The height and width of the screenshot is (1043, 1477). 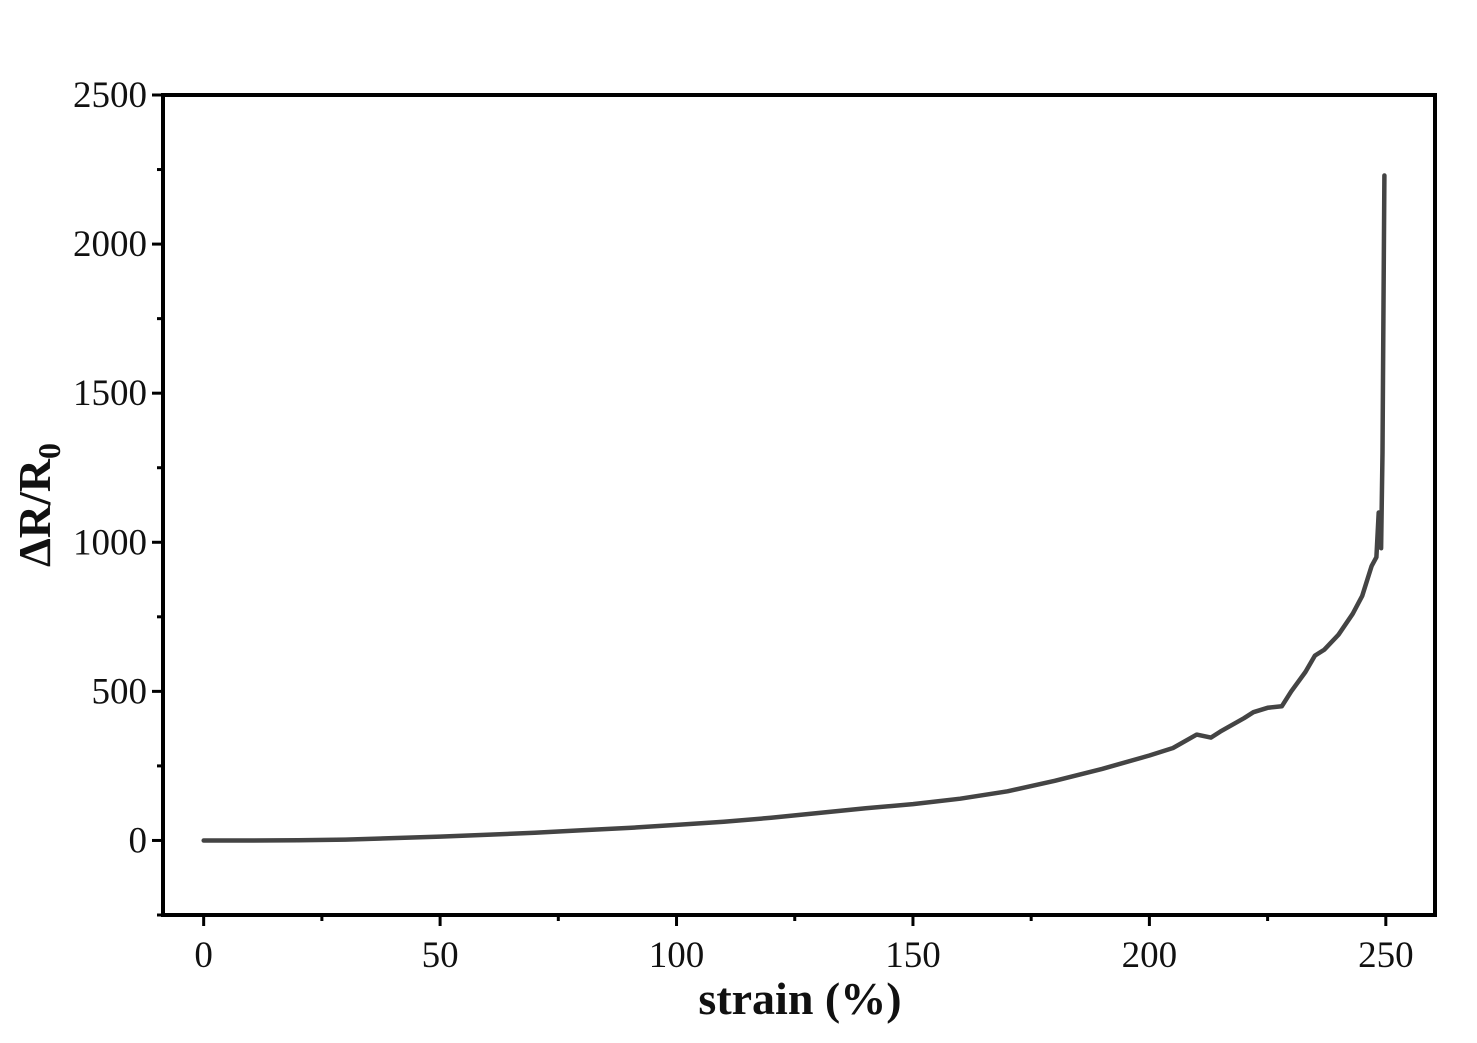 What do you see at coordinates (913, 955) in the screenshot?
I see `x-tick-label: 150` at bounding box center [913, 955].